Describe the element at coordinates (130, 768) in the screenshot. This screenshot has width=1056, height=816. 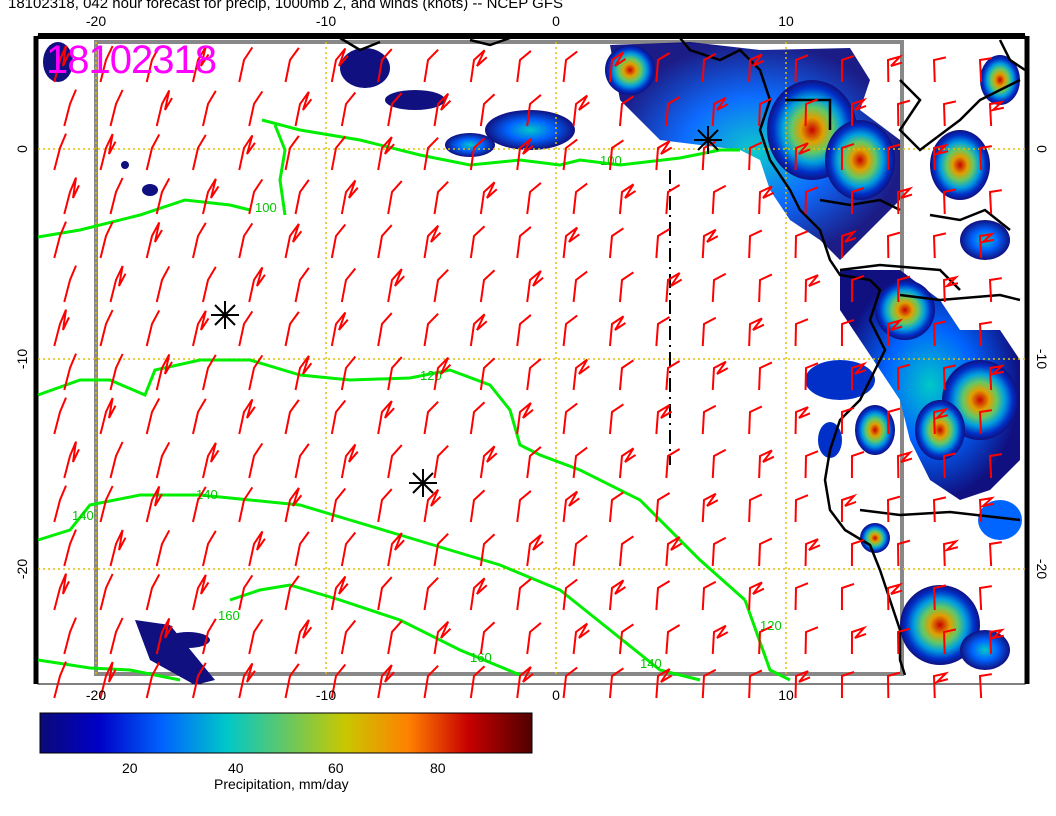
I see `colorbar-tick: 20` at that location.